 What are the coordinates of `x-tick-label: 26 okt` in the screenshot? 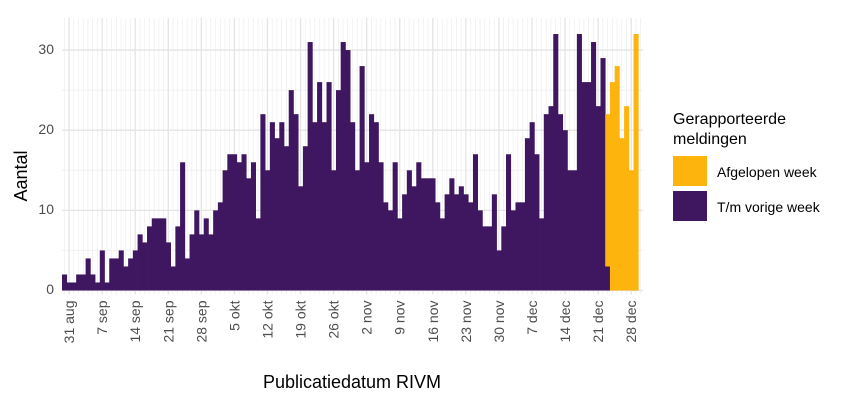 It's located at (334, 319).